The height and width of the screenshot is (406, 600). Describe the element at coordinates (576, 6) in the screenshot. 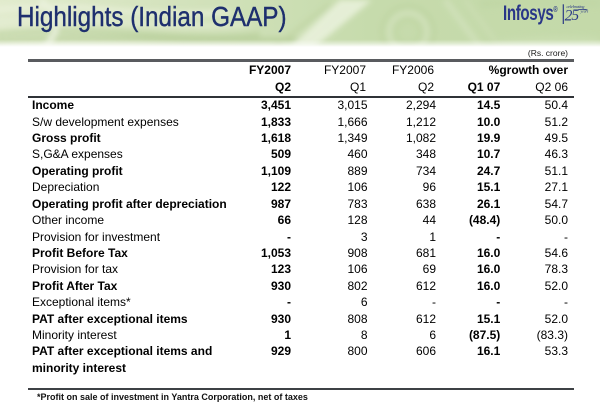

I see `svg-text: celebrating` at that location.